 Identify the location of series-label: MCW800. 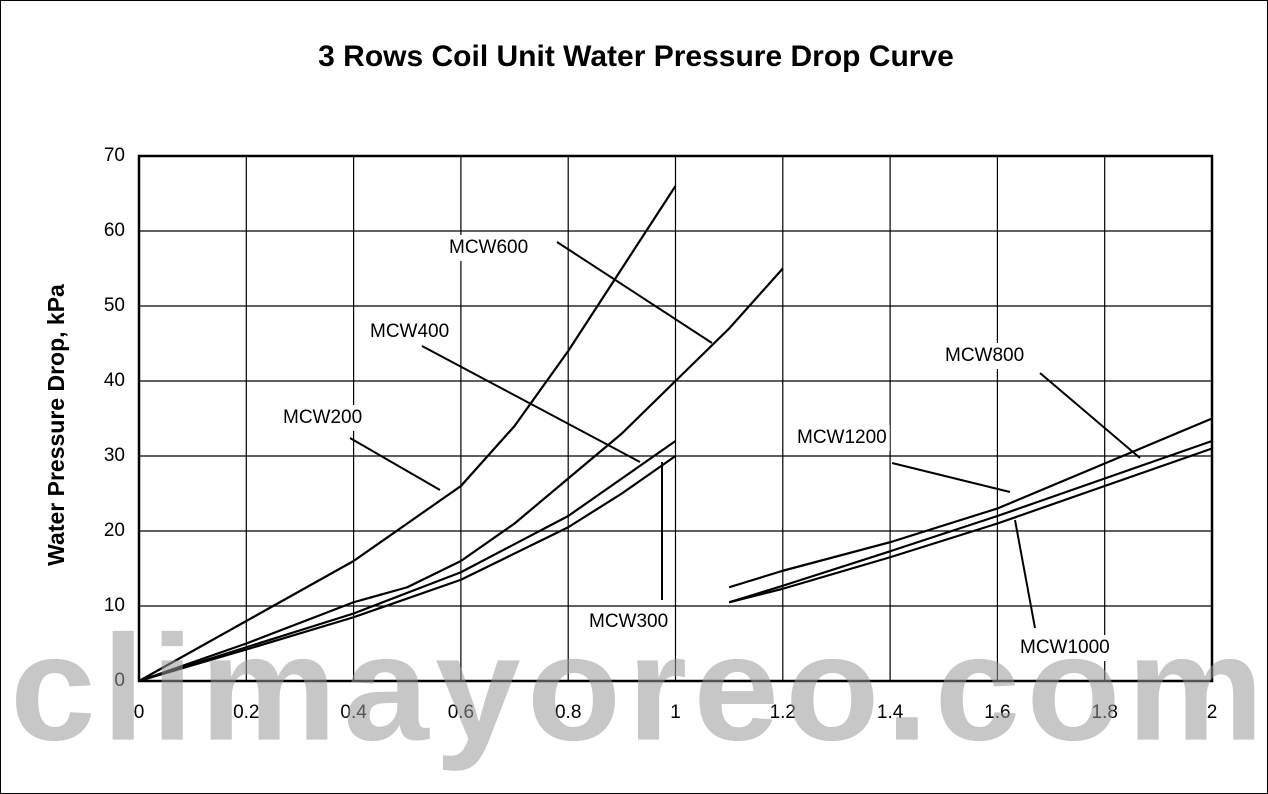
(984, 355).